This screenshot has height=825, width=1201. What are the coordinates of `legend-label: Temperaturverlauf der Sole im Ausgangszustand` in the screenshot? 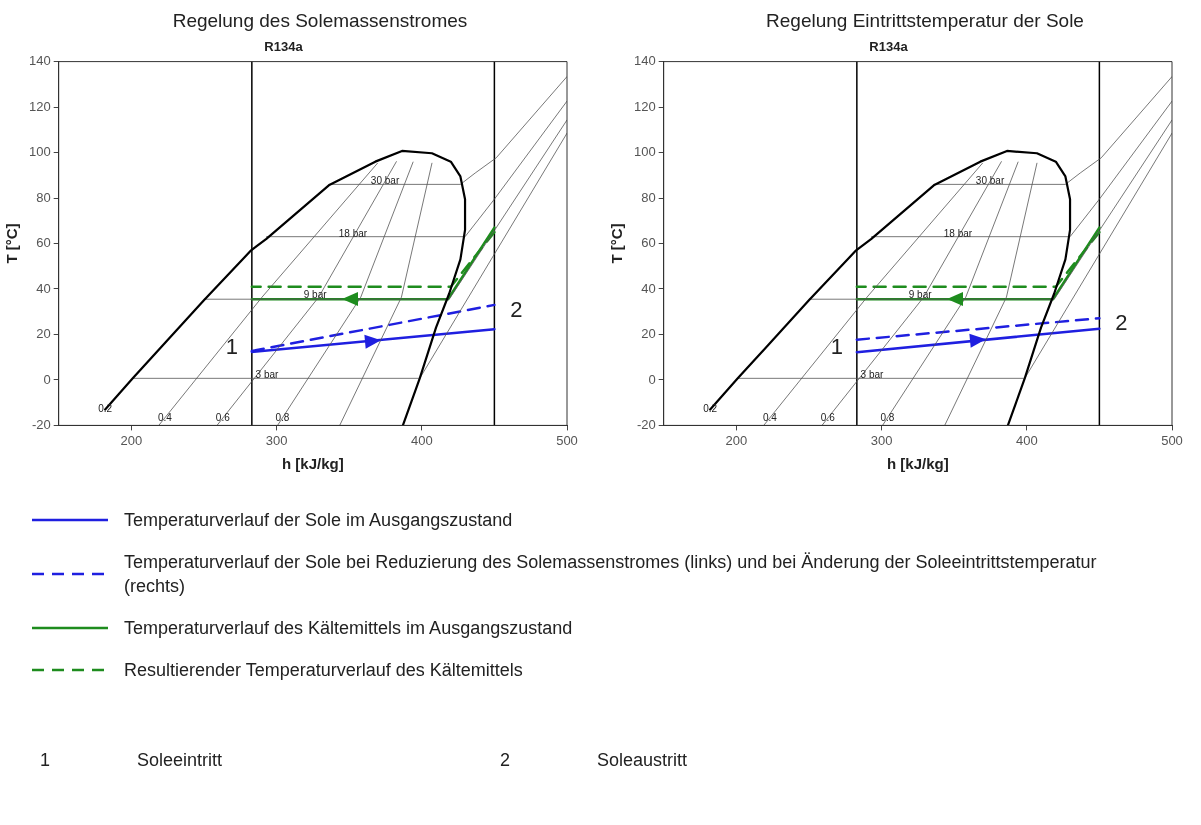 It's located at (318, 520).